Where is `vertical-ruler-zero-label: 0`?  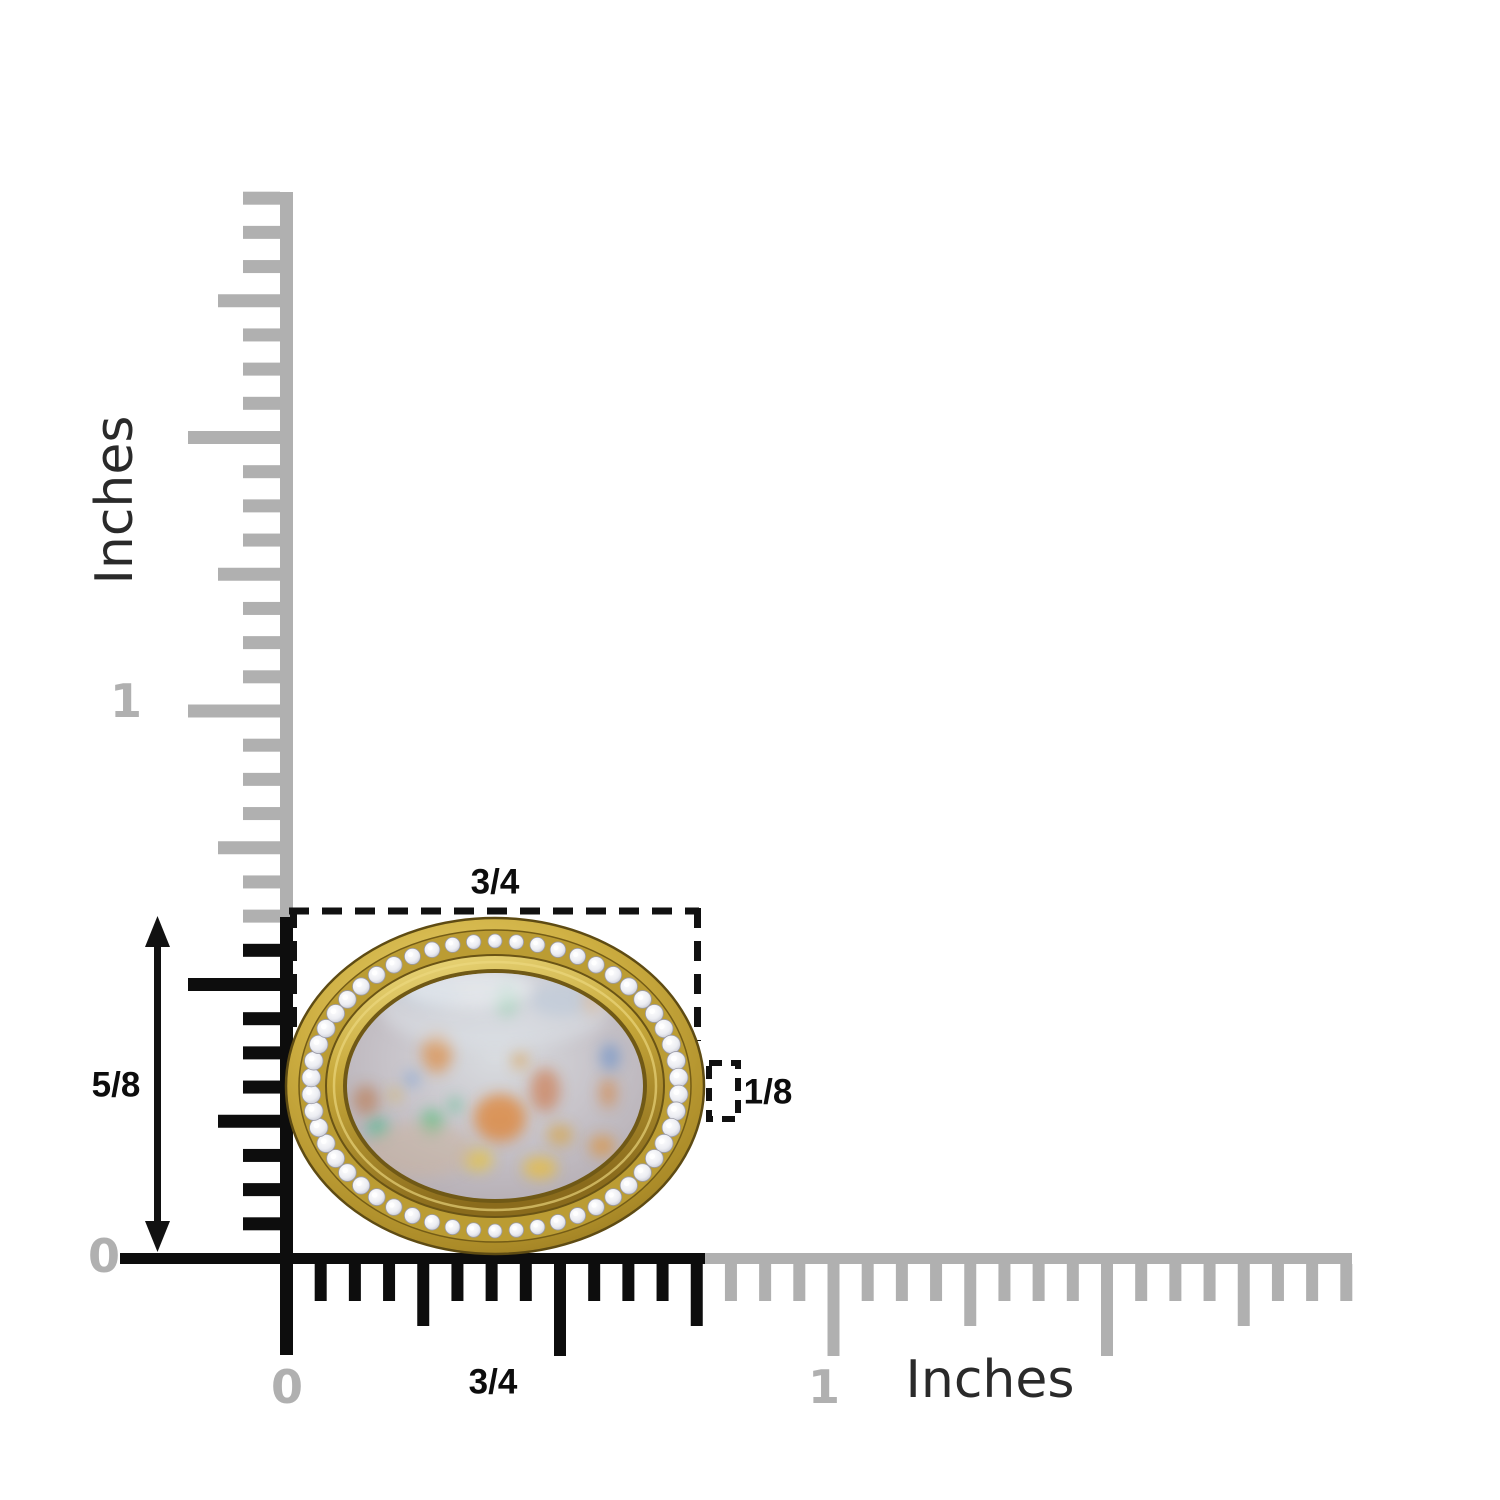 vertical-ruler-zero-label: 0 is located at coordinates (104, 1256).